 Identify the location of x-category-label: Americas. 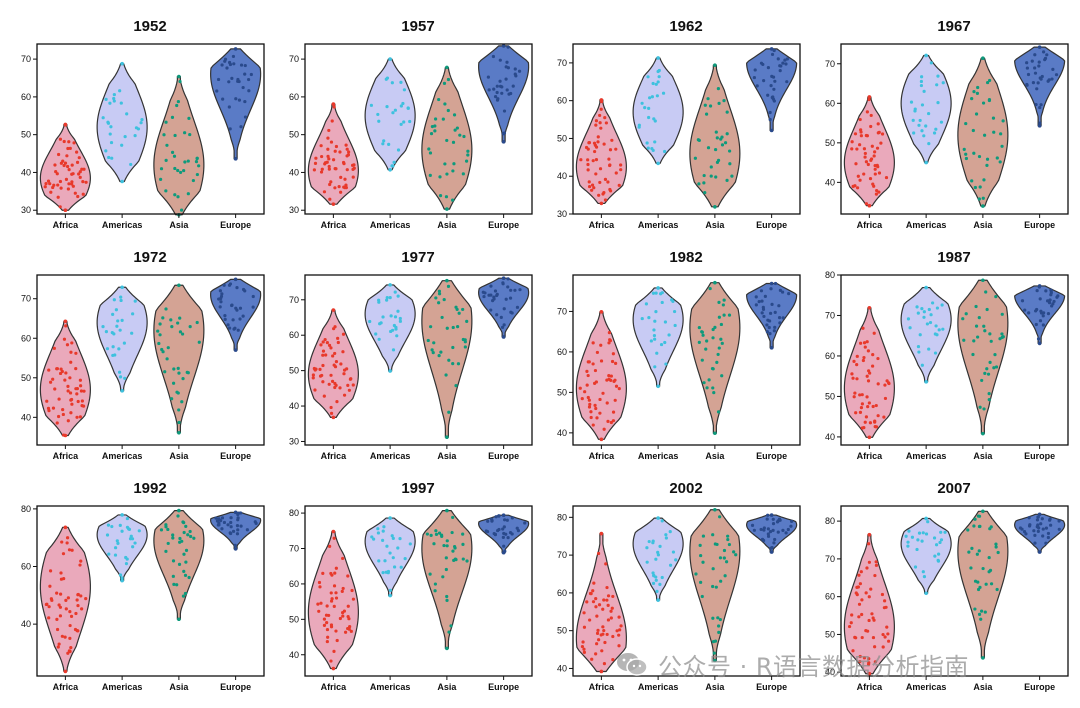
(658, 687).